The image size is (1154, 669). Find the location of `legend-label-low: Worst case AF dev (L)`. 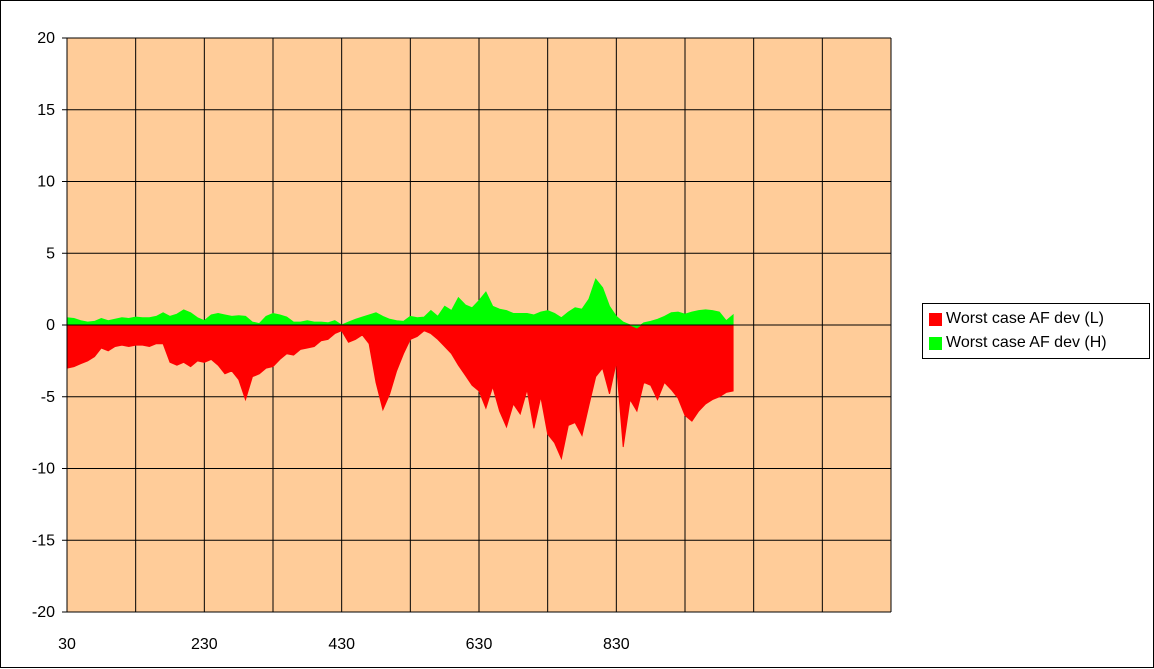

legend-label-low: Worst case AF dev (L) is located at coordinates (1025, 318).